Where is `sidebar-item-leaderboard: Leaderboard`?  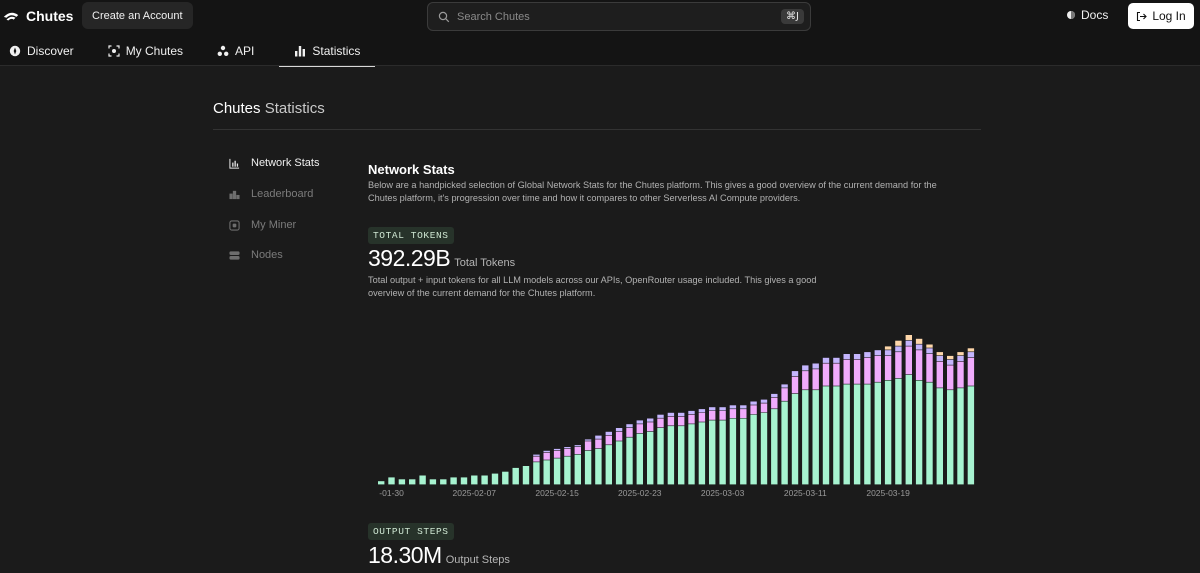 sidebar-item-leaderboard: Leaderboard is located at coordinates (271, 194).